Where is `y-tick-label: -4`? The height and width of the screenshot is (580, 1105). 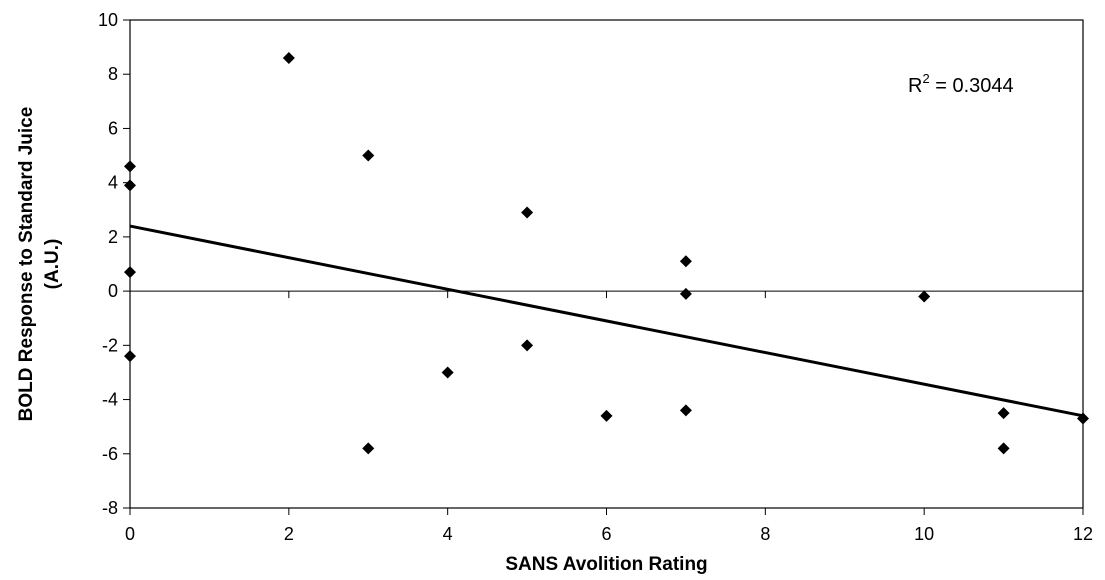
y-tick-label: -4 is located at coordinates (110, 400).